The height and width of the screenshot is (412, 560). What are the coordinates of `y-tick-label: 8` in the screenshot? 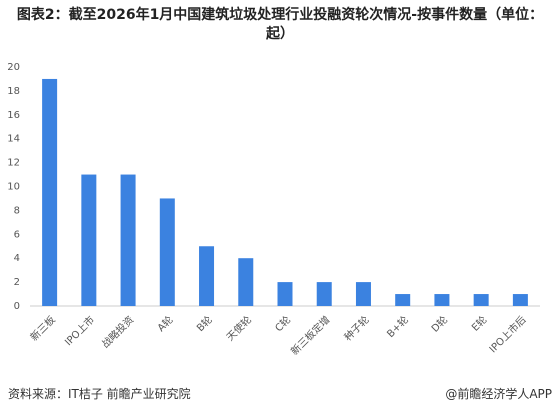 It's located at (17, 210).